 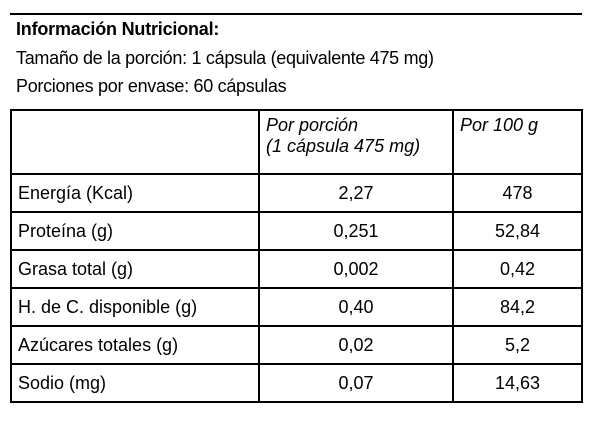 I want to click on nutrient-name: H. de C. disponible (g), so click(x=135, y=307).